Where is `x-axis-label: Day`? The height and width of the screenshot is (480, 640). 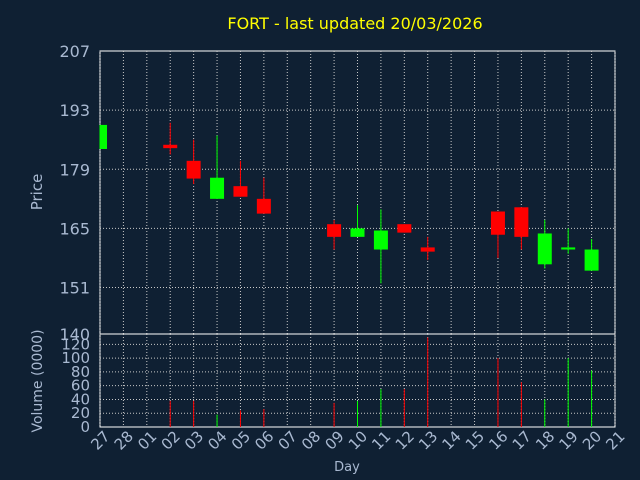 x-axis-label: Day is located at coordinates (347, 467).